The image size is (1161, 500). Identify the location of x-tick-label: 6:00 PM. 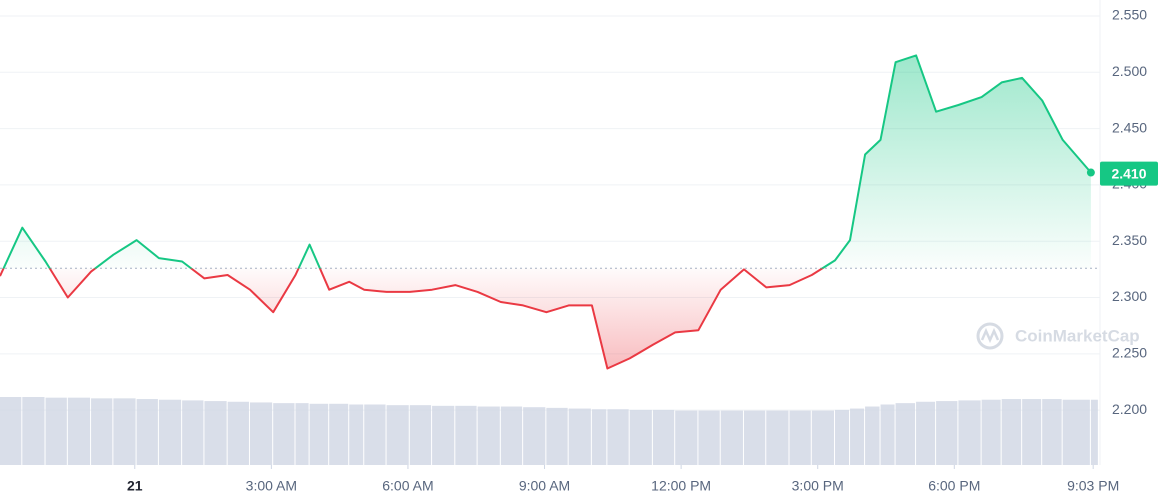
(954, 486).